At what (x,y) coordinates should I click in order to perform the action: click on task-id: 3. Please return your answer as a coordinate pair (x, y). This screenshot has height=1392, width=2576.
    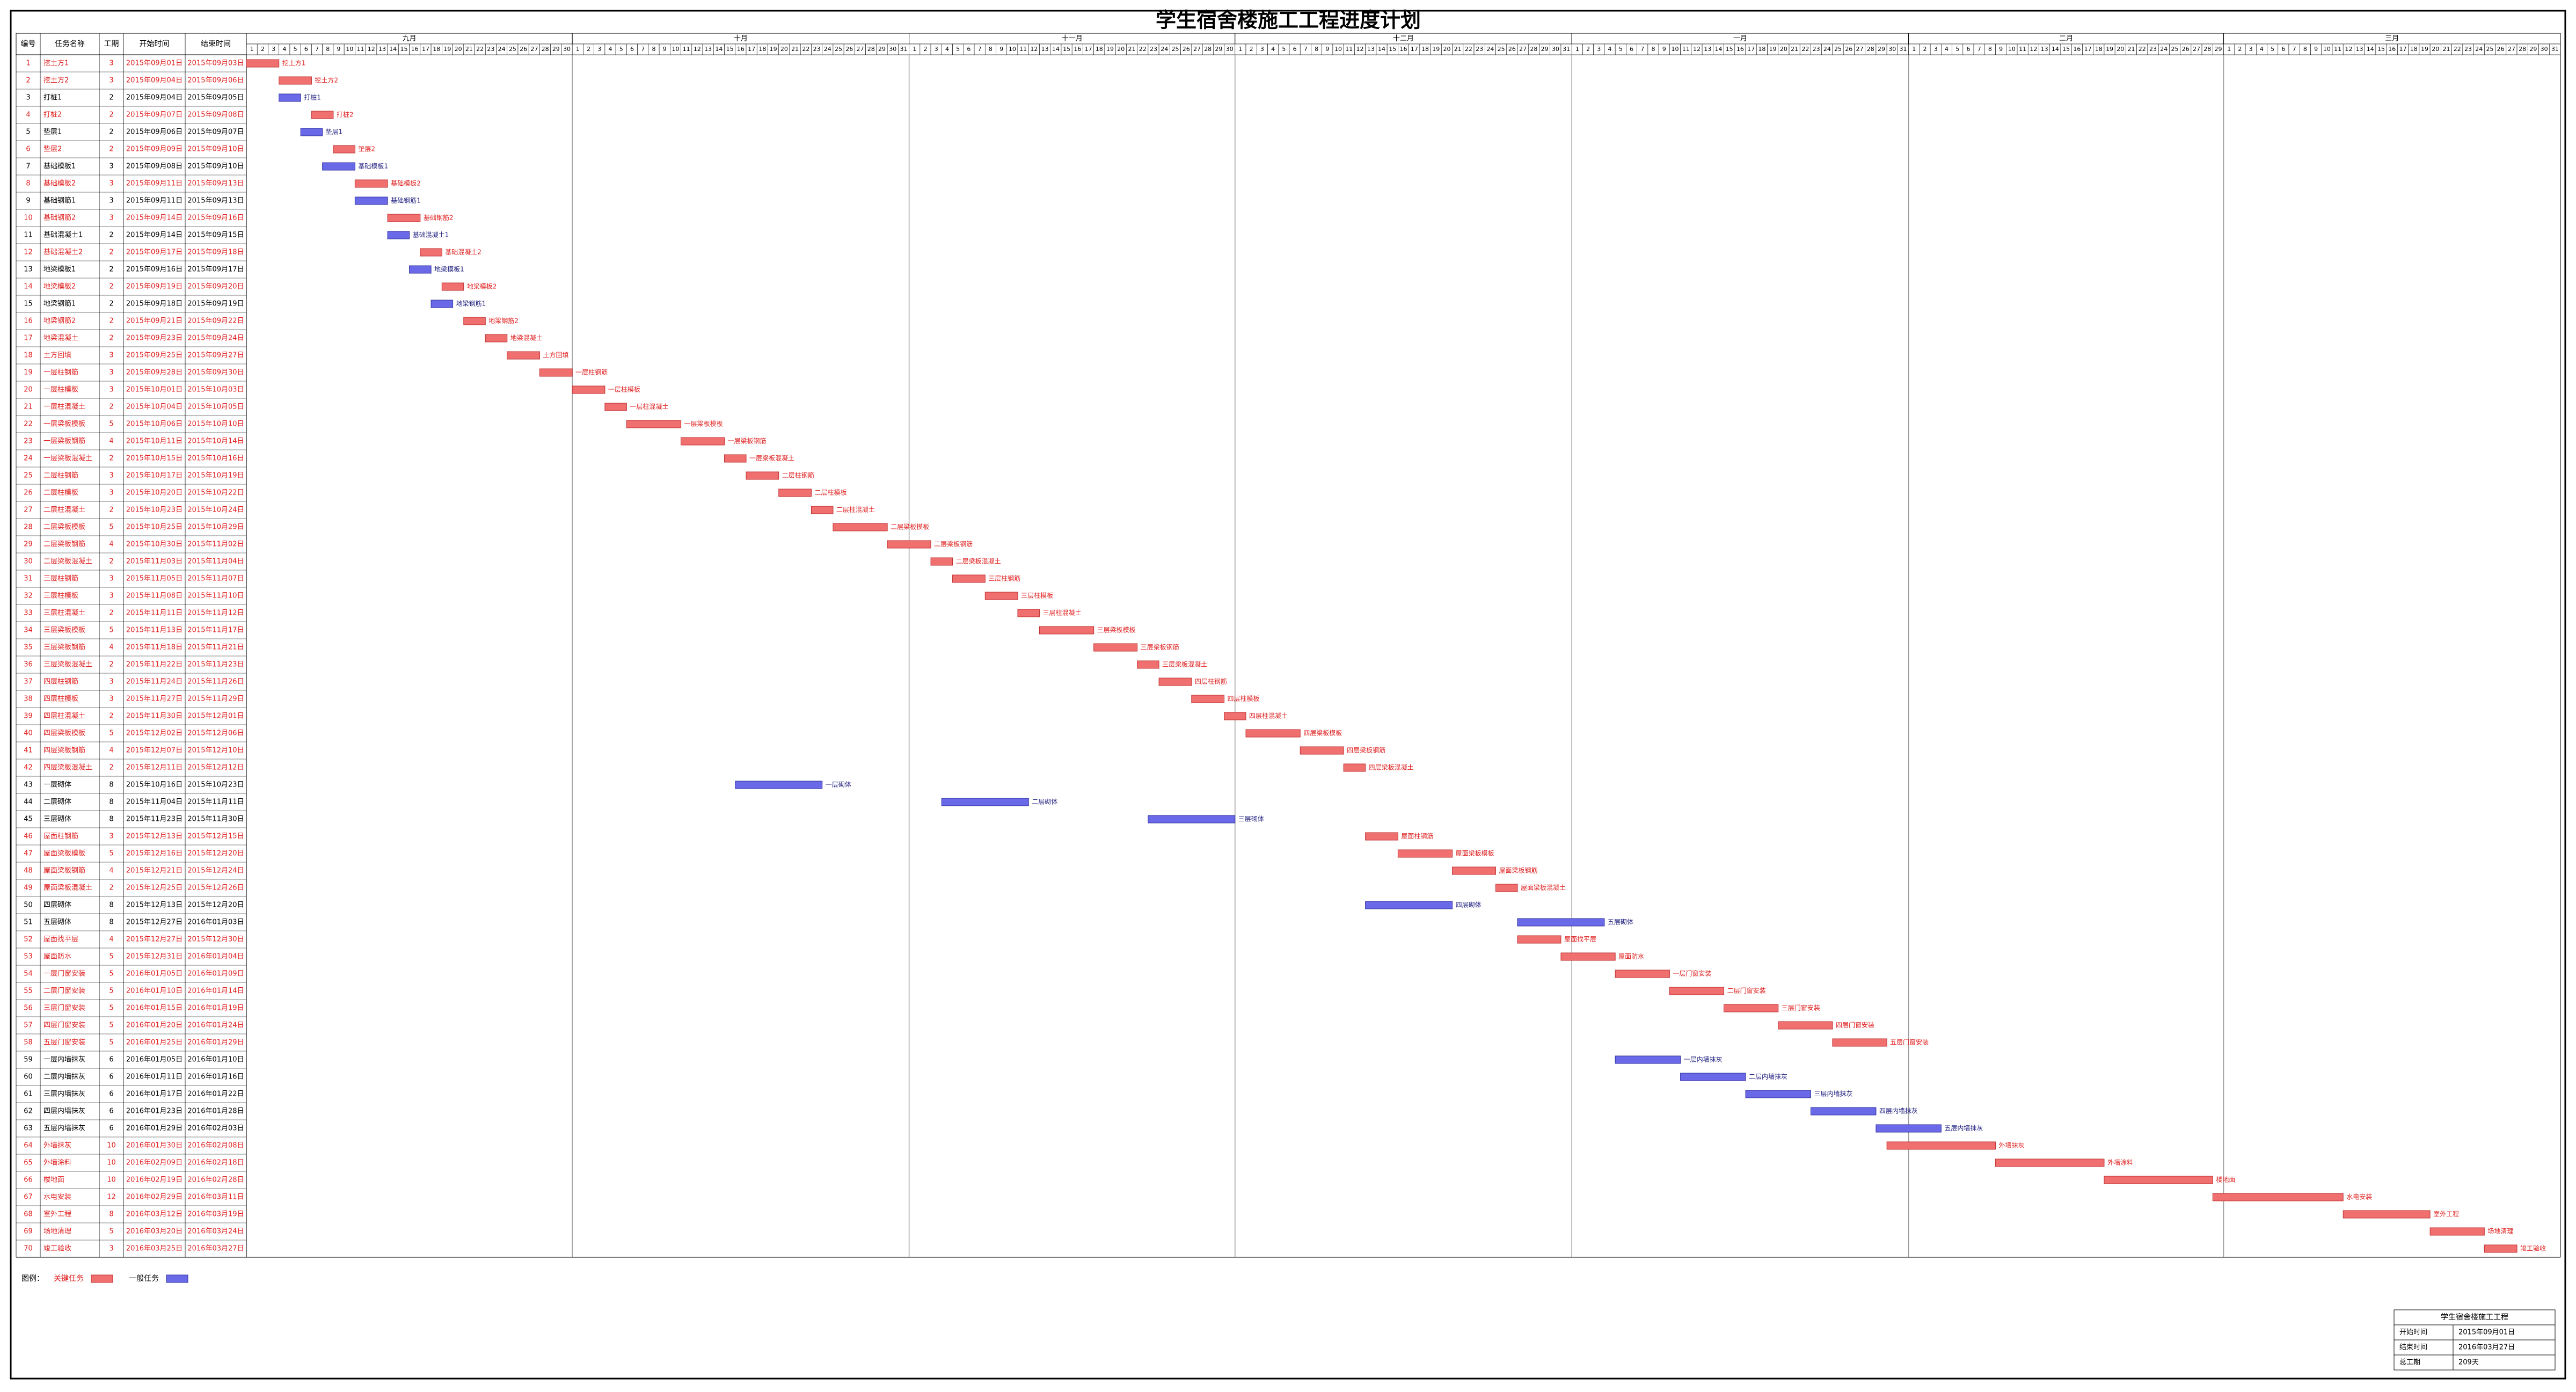
    Looking at the image, I should click on (28, 98).